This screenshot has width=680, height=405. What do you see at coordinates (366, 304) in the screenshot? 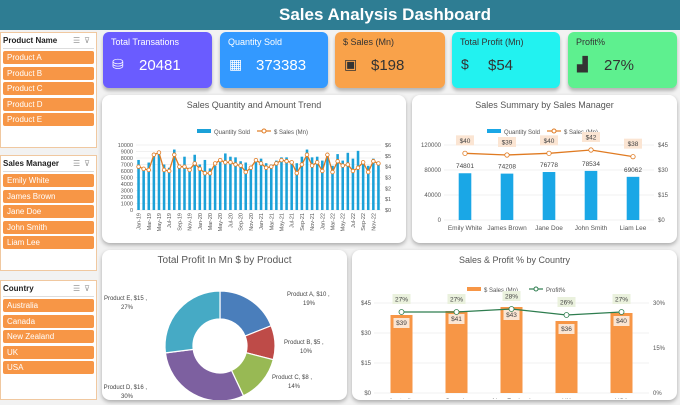
I see `y-tick-left: $45` at bounding box center [366, 304].